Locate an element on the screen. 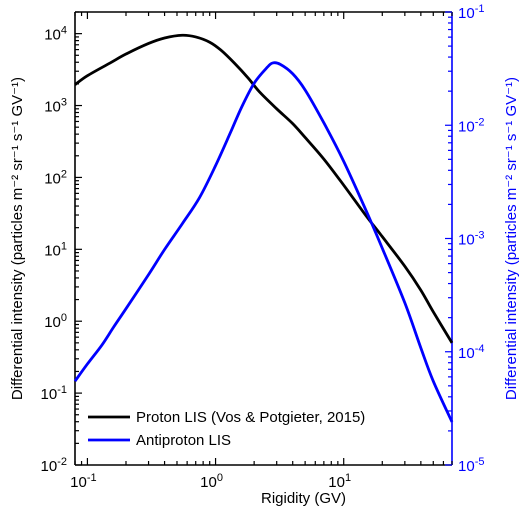 The image size is (527, 525). y-left-tick-label: 10⁰ is located at coordinates (55, 321).